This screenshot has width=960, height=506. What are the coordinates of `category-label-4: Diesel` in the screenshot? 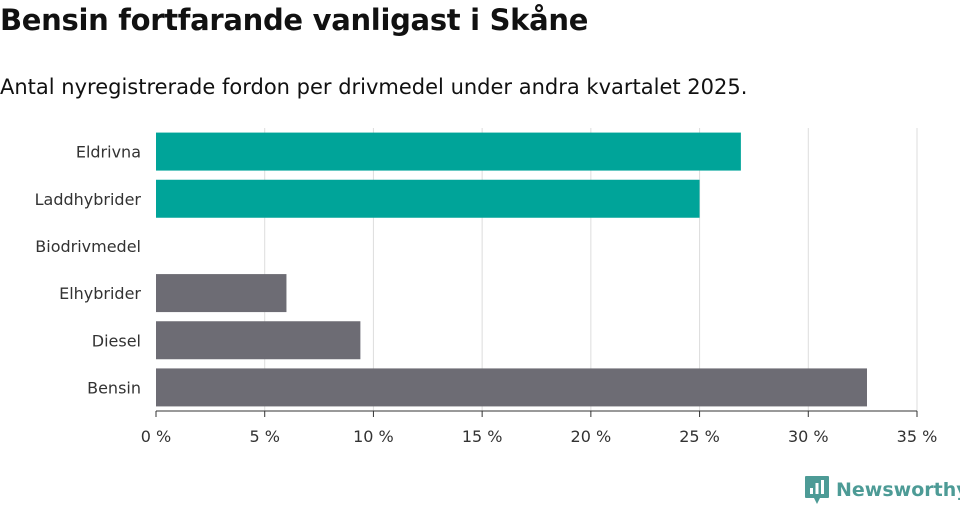 It's located at (116, 340).